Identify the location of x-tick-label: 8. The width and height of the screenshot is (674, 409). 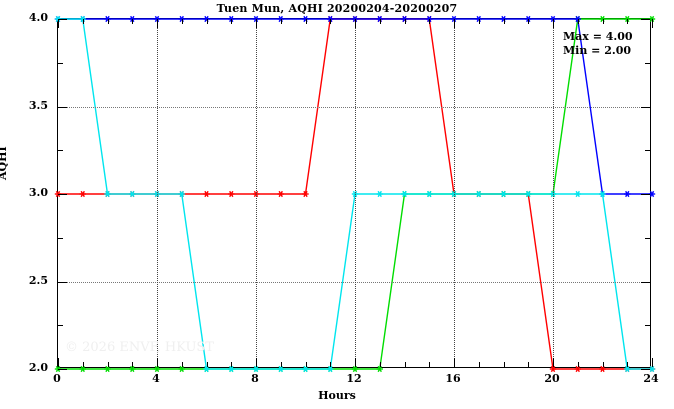
(255, 378).